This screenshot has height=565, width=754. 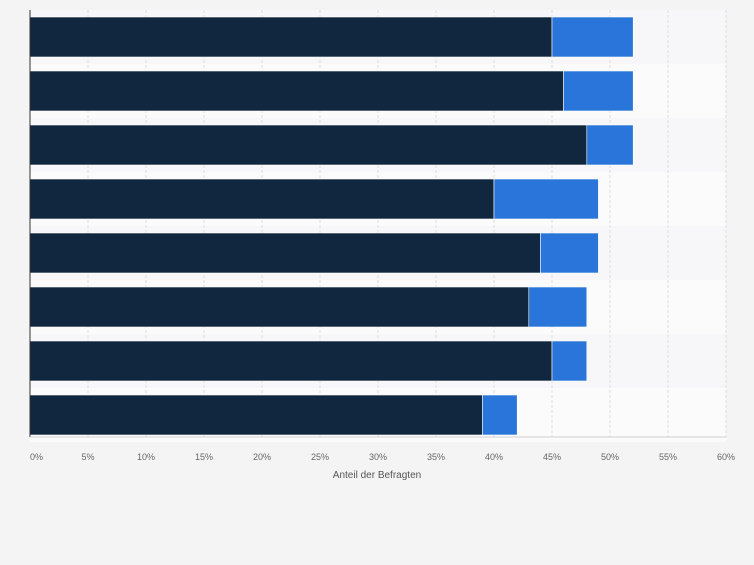 What do you see at coordinates (494, 457) in the screenshot?
I see `x-tick-label: 40%` at bounding box center [494, 457].